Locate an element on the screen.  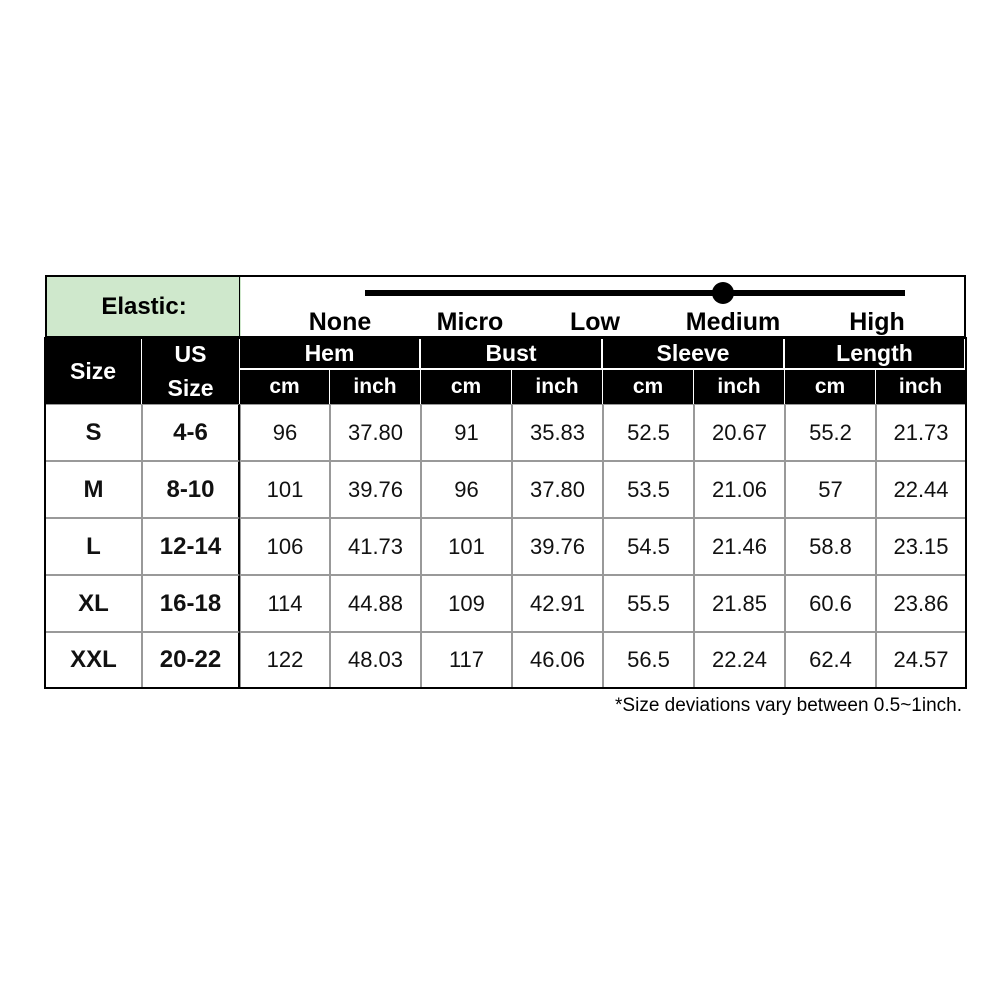
size-note: *Size deviations vary between 0.5~1inch. is located at coordinates (788, 705).